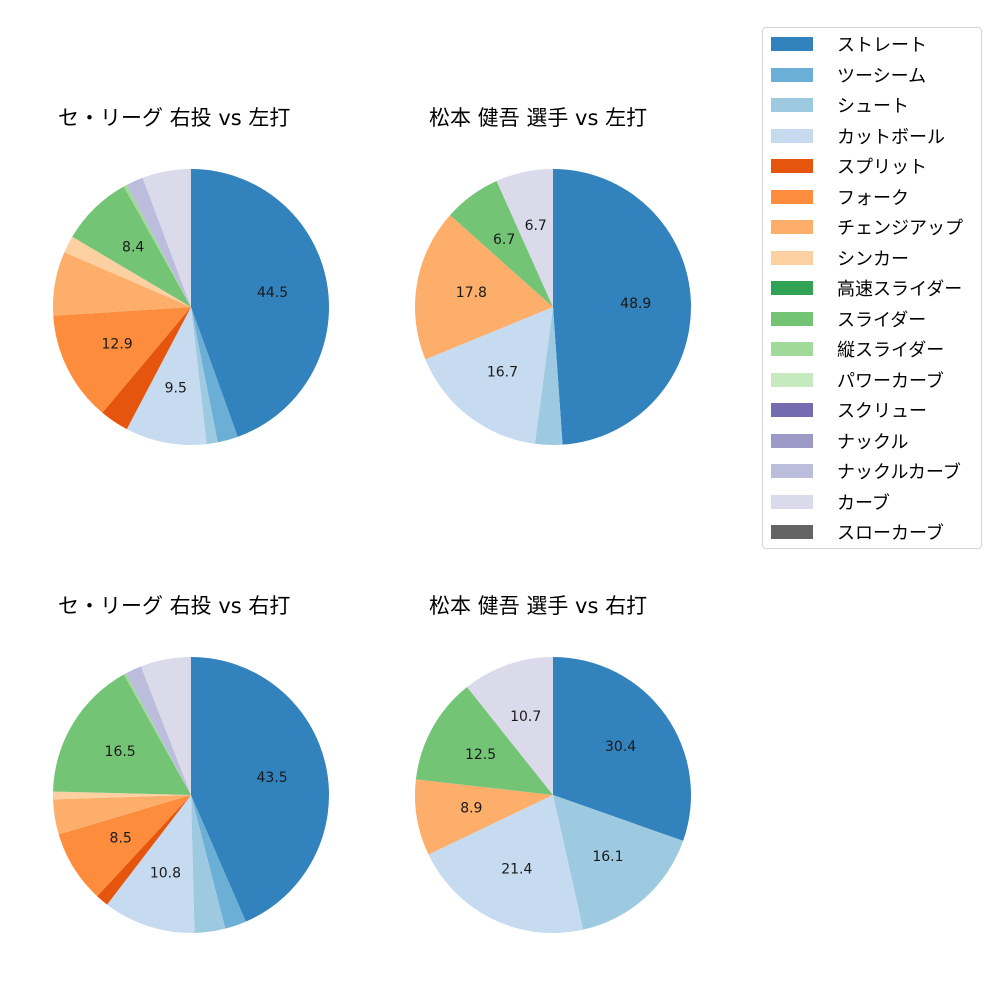  I want to click on legend-item: ストレート, so click(849, 44).